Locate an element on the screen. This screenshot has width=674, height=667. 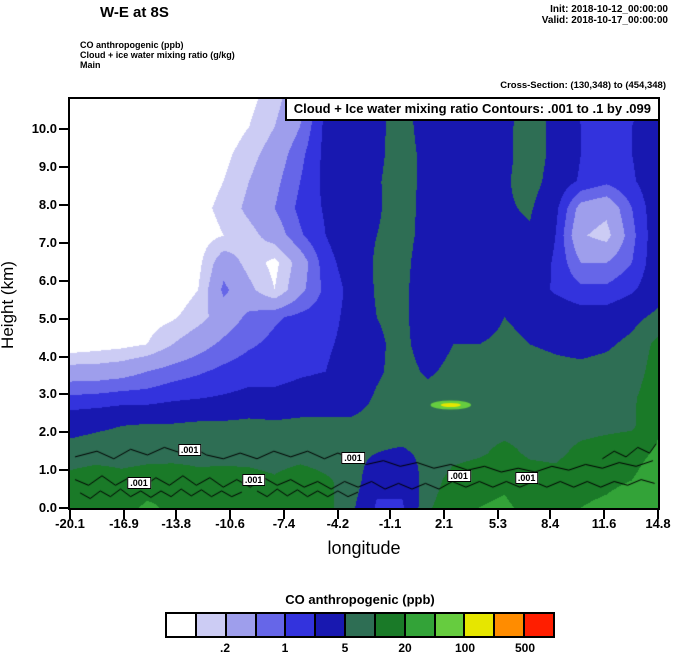
x-tick-label: -4.2 is located at coordinates (338, 523).